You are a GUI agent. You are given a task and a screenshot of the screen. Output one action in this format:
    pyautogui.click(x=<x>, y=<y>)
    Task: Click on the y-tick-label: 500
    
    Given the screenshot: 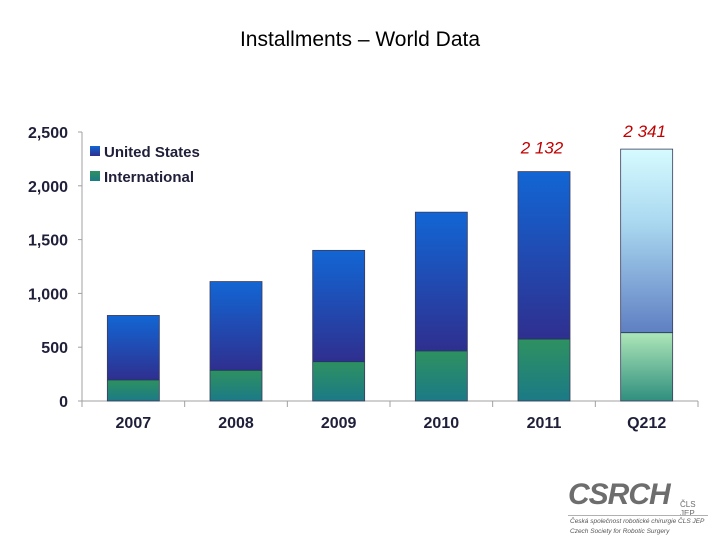 What is the action you would take?
    pyautogui.click(x=54, y=348)
    